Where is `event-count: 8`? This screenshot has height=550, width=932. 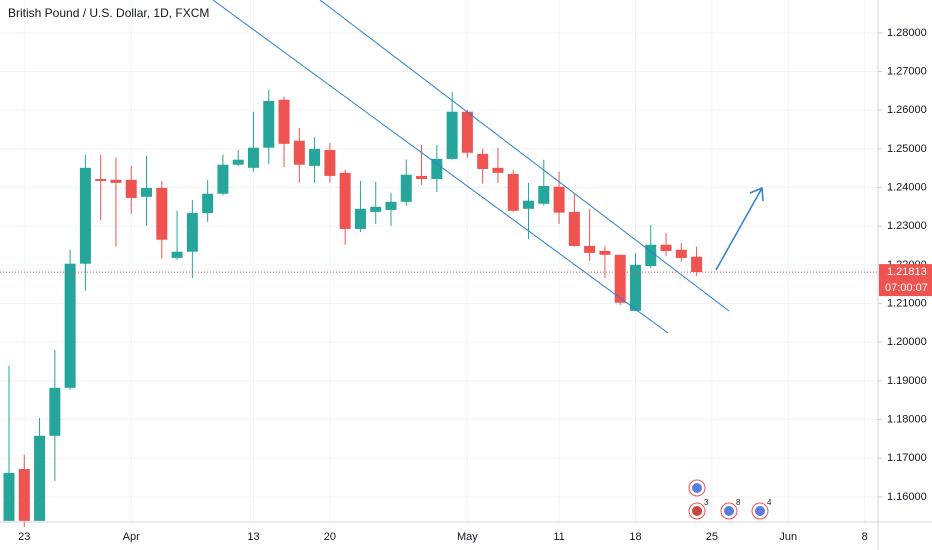
event-count: 8 is located at coordinates (738, 502).